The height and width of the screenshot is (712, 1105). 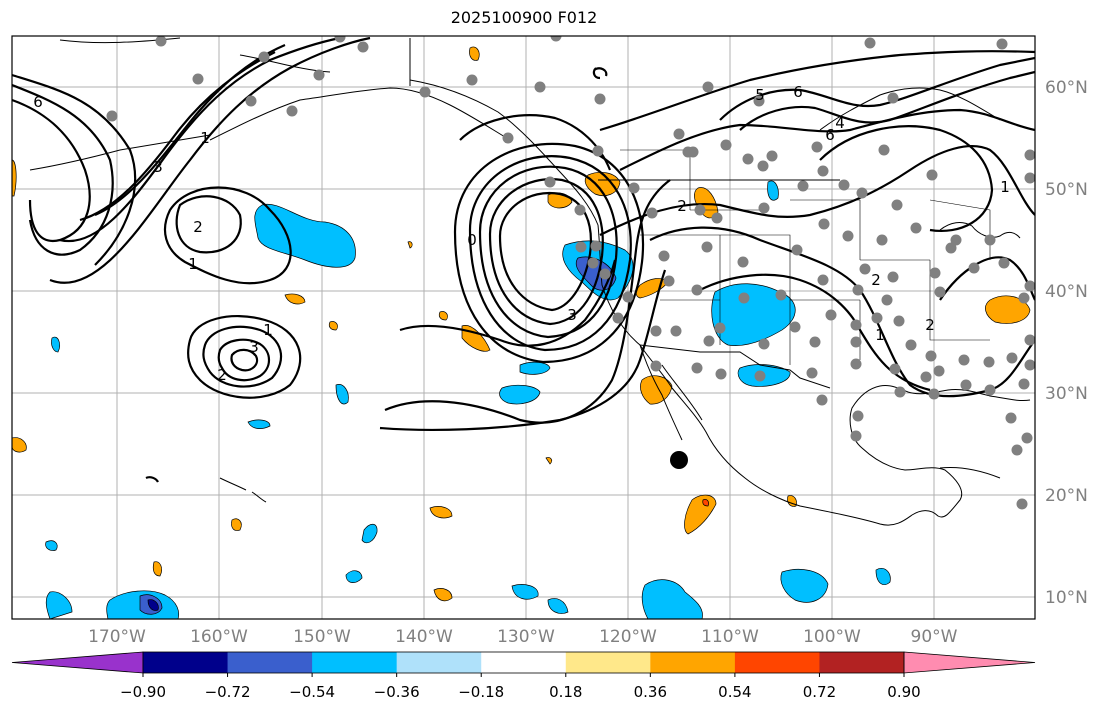 I want to click on shade-orange-pac5, so click(x=441, y=512).